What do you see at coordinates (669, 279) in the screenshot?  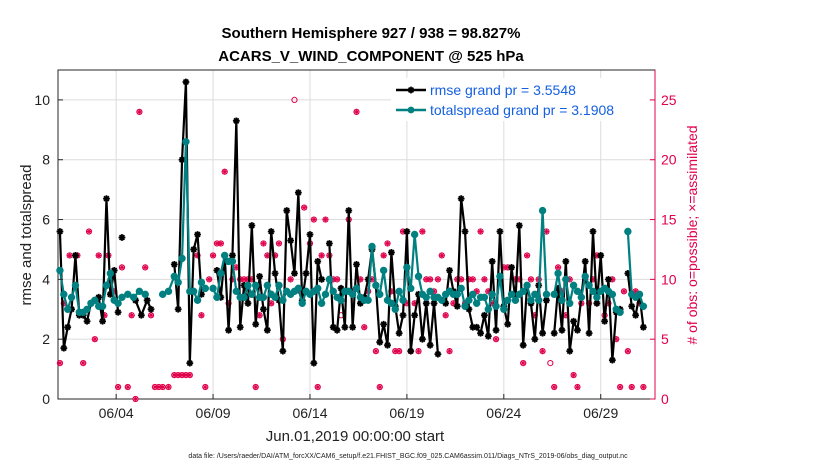 I see `y-right-tick-label: 10` at bounding box center [669, 279].